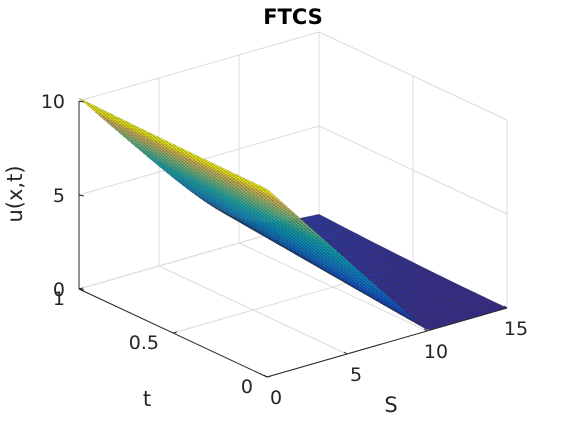  Describe the element at coordinates (15, 193) in the screenshot. I see `z-axis-label: u(x,t)` at that location.